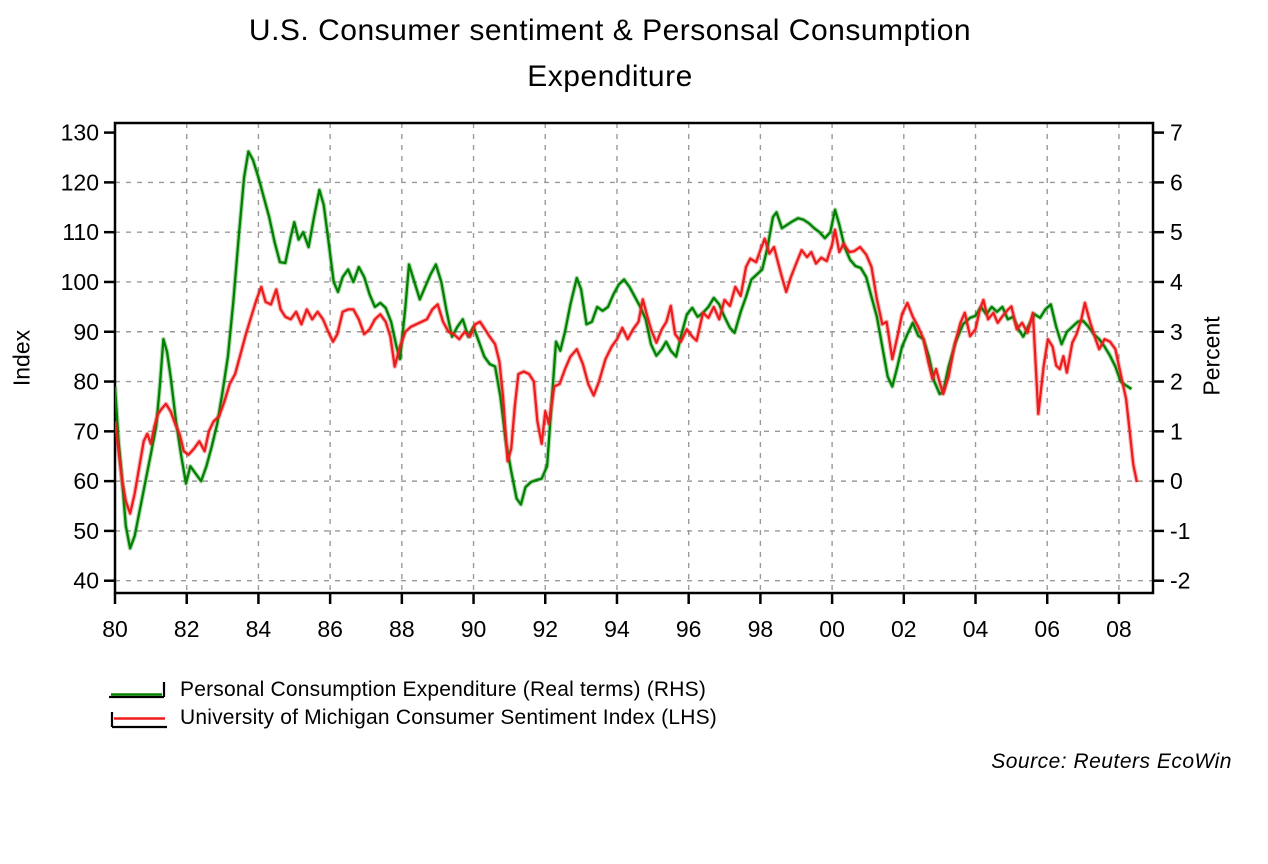  I want to click on right-axis-tick-label: 5, so click(1176, 232).